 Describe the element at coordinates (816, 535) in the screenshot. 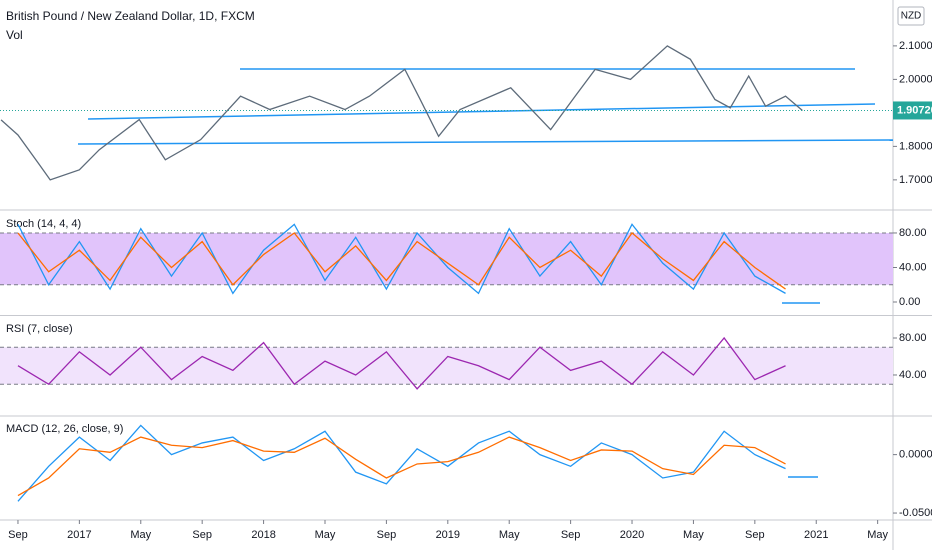

I see `x-tick-label: 2021` at that location.